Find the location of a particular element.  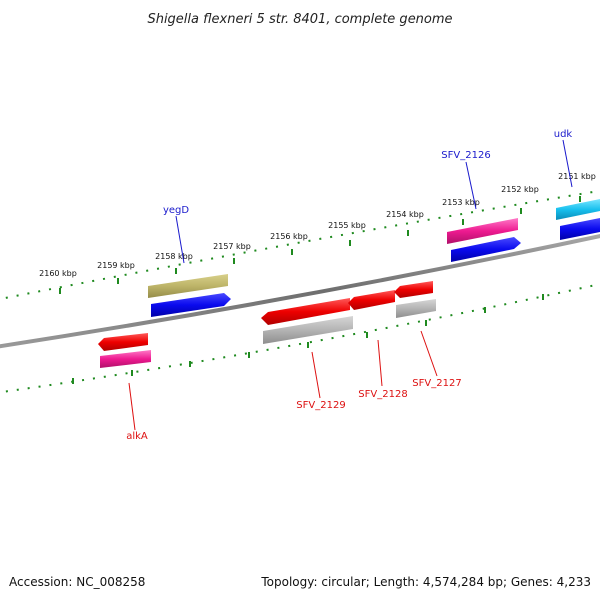

SFV_2129-leader is located at coordinates (316, 375).